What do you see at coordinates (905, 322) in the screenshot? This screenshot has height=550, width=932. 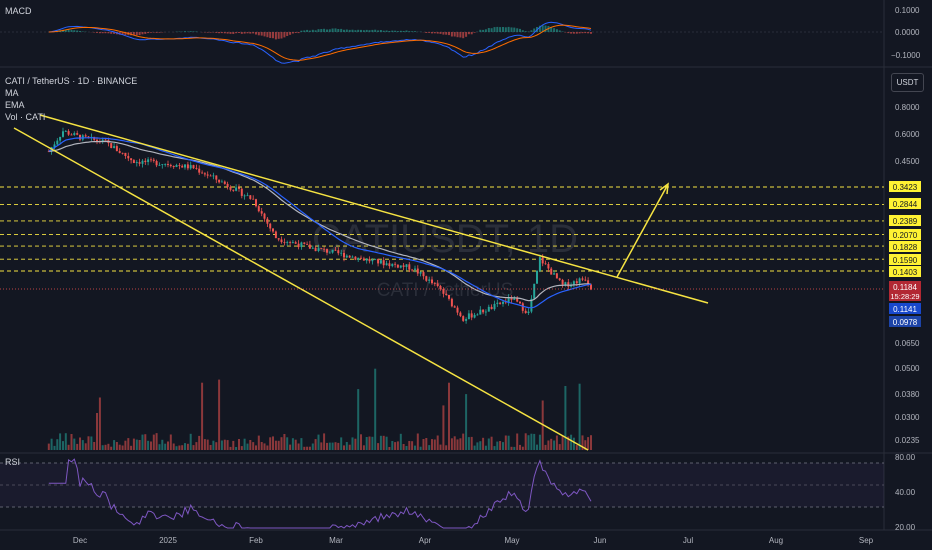 I see `ma-value-text: 0.0978` at bounding box center [905, 322].